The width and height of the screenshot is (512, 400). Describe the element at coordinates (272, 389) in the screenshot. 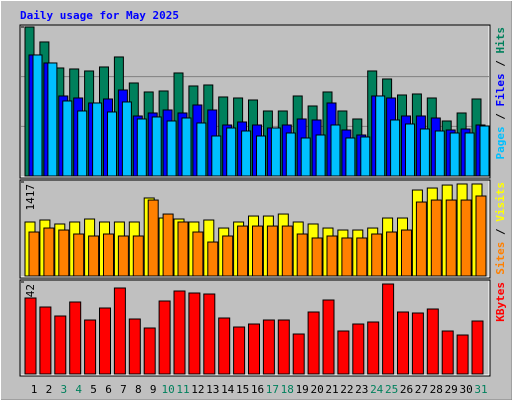

I see `x-tick-label: 17` at that location.